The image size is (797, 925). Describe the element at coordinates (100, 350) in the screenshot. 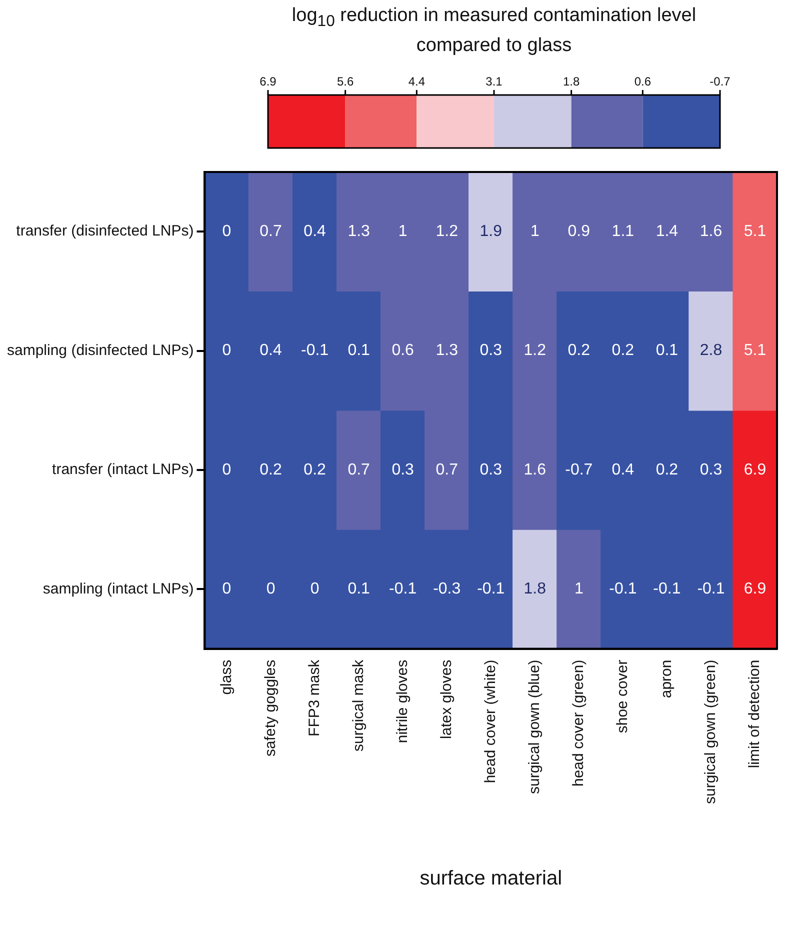

I see `y-tick-label: sampling (disinfected LNPs)` at that location.